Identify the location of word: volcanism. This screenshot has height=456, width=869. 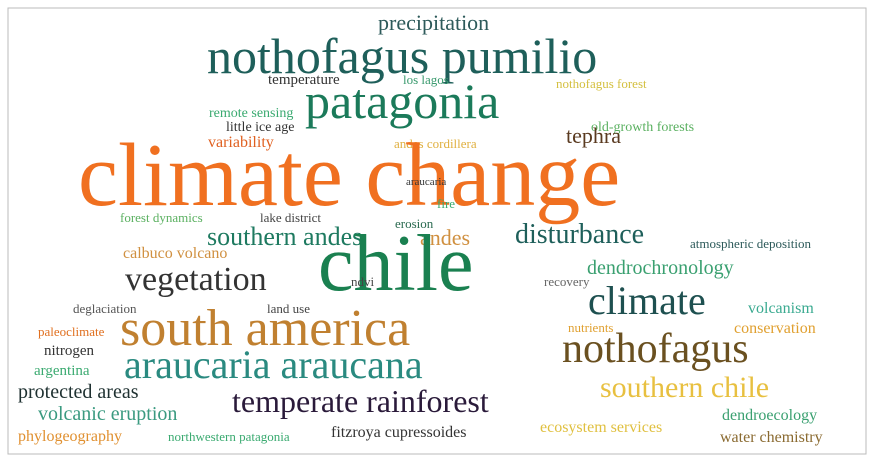
(781, 308).